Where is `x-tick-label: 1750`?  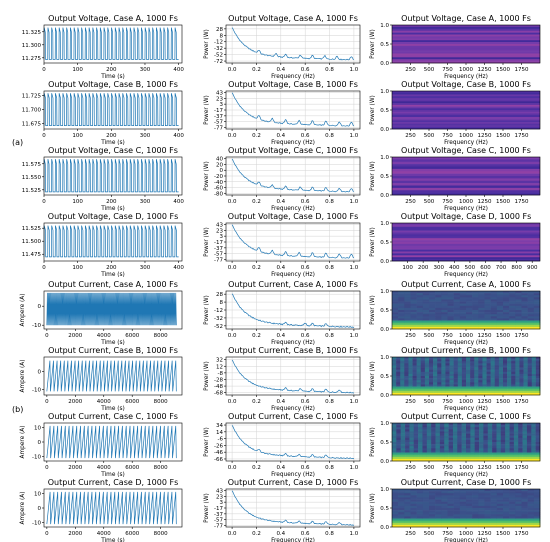 x-tick-label: 1750 is located at coordinates (522, 534).